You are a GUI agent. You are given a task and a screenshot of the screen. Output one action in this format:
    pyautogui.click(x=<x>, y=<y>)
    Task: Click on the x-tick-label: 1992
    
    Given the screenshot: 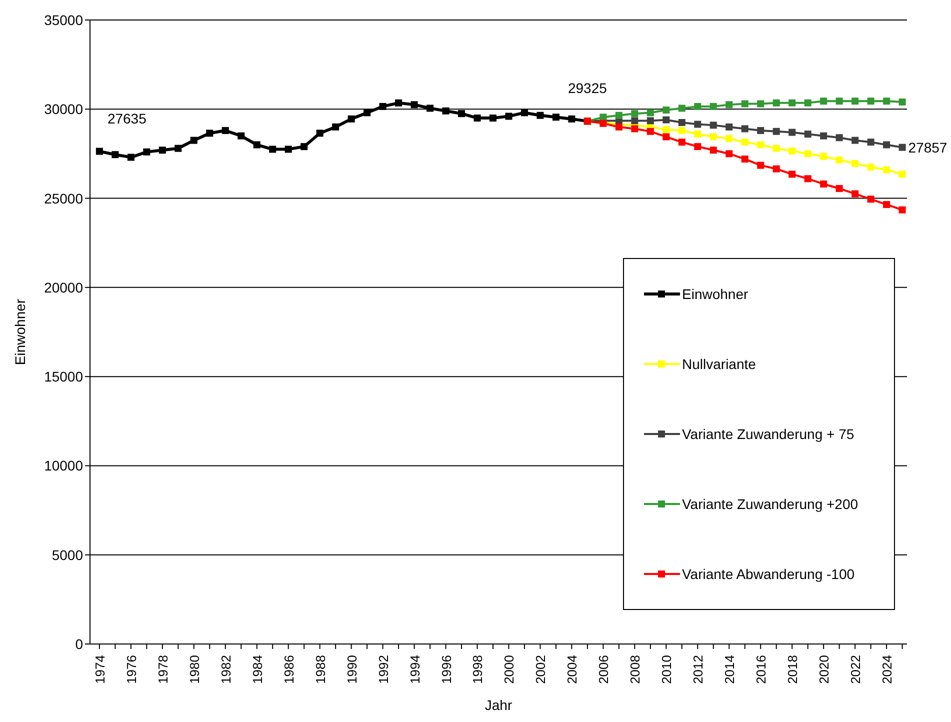 What is the action you would take?
    pyautogui.click(x=383, y=669)
    